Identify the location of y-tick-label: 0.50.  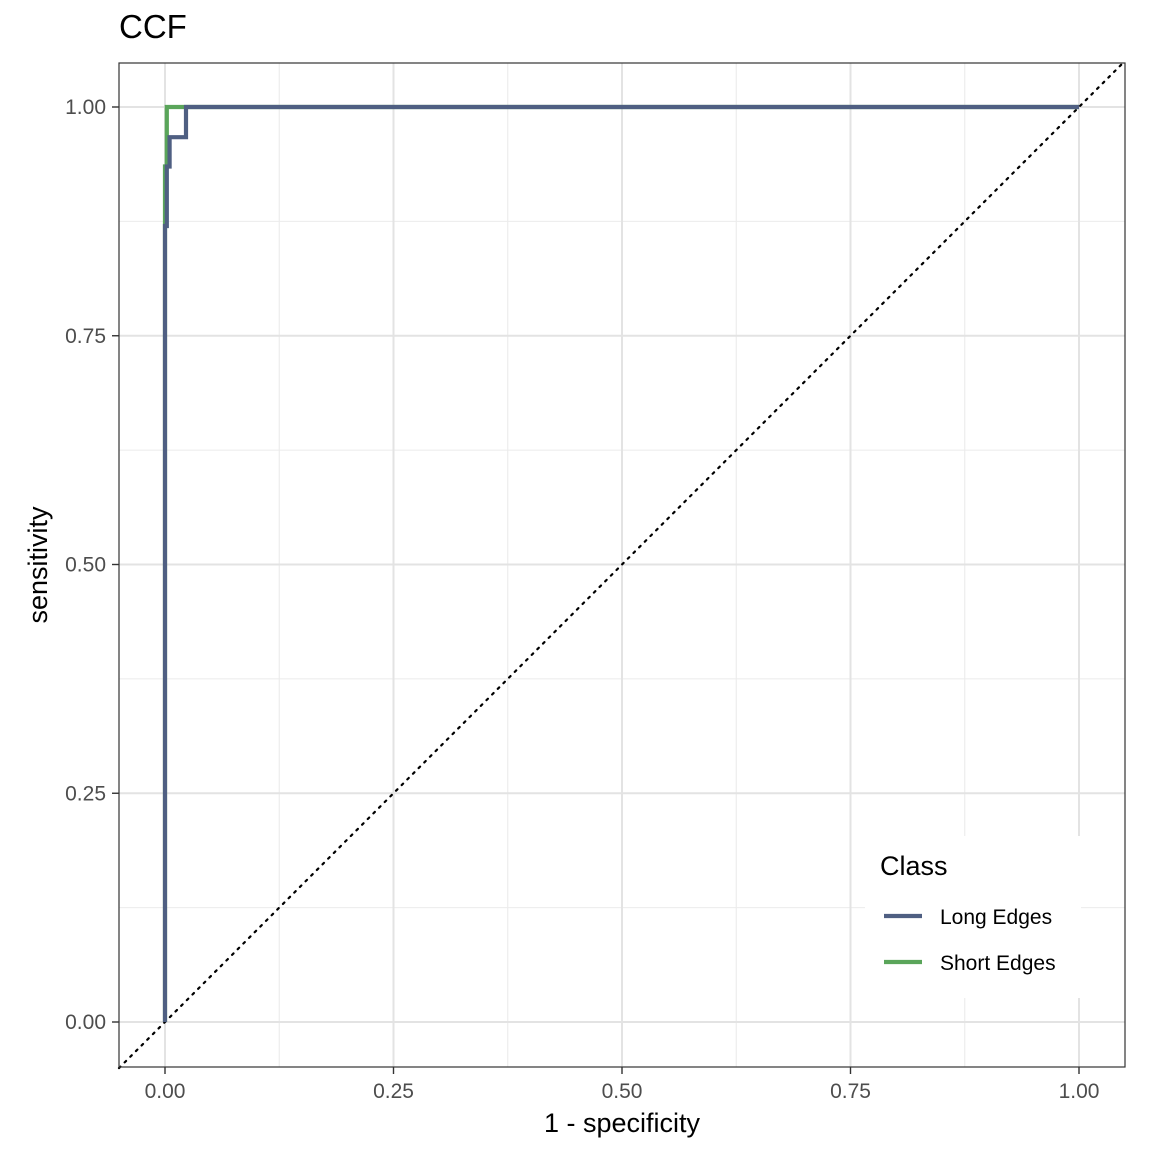
(85, 565).